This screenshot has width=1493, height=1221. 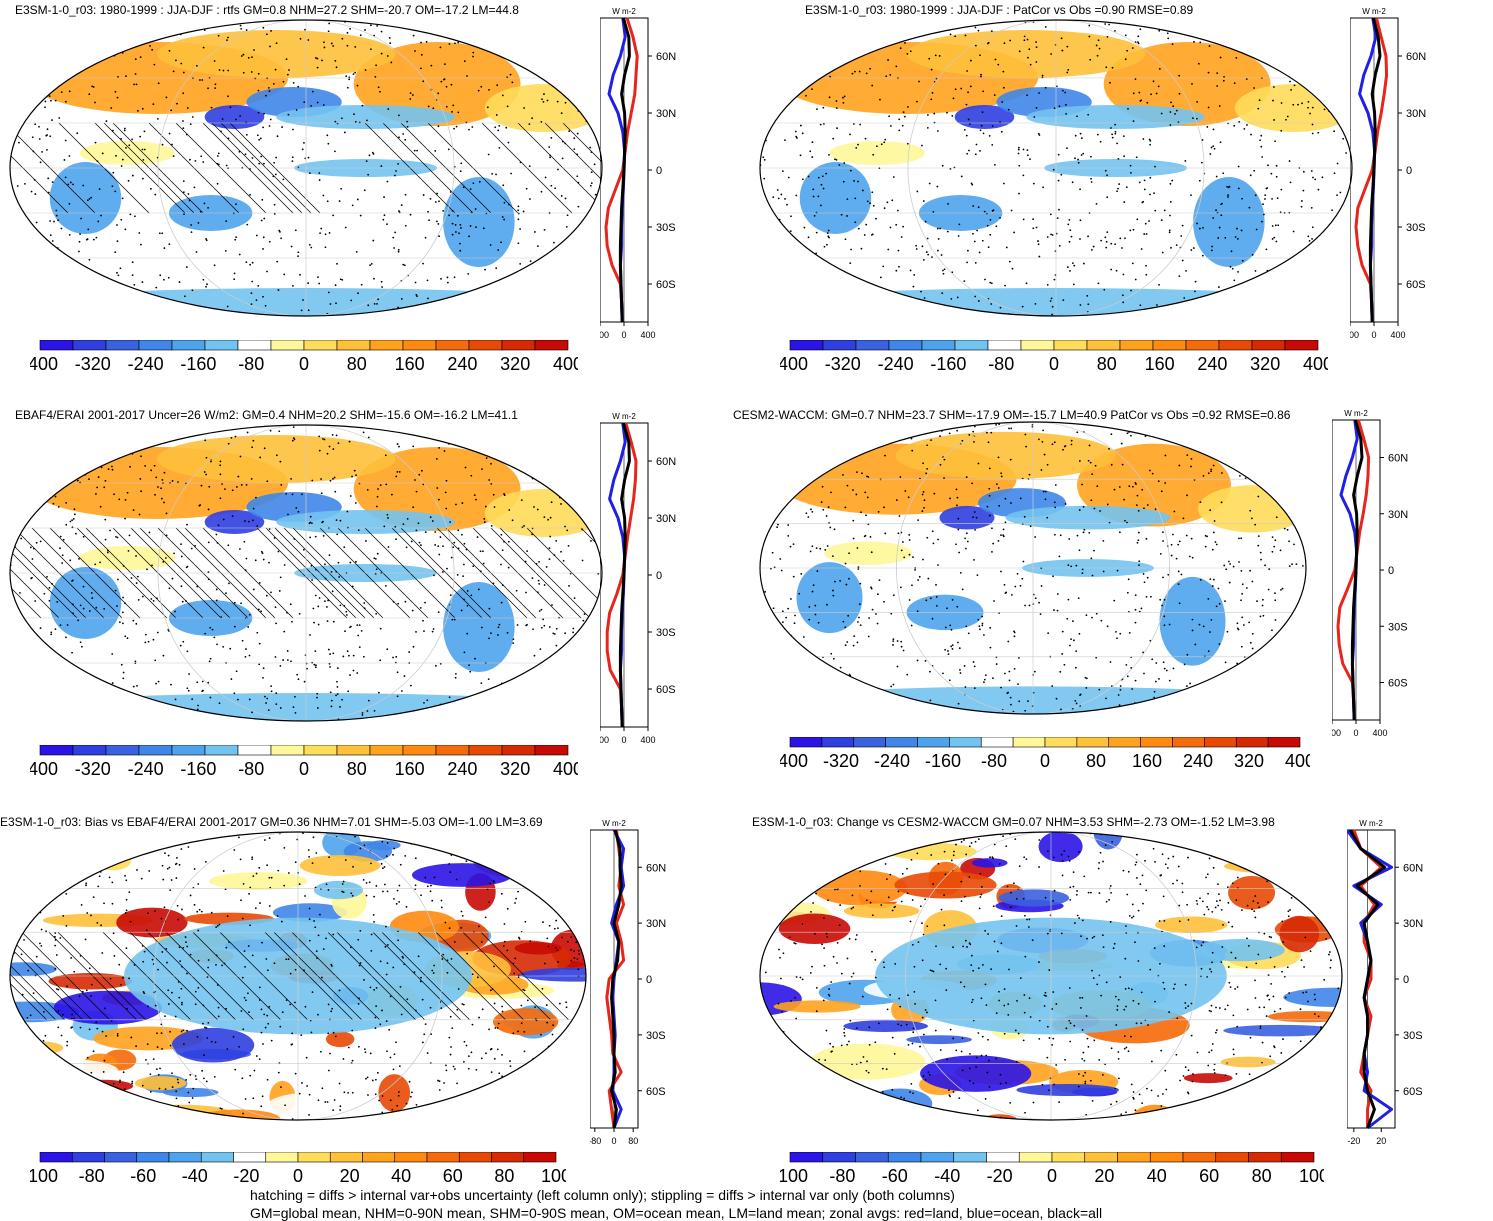 What do you see at coordinates (1381, 1141) in the screenshot?
I see `zonal-x-tick: 20` at bounding box center [1381, 1141].